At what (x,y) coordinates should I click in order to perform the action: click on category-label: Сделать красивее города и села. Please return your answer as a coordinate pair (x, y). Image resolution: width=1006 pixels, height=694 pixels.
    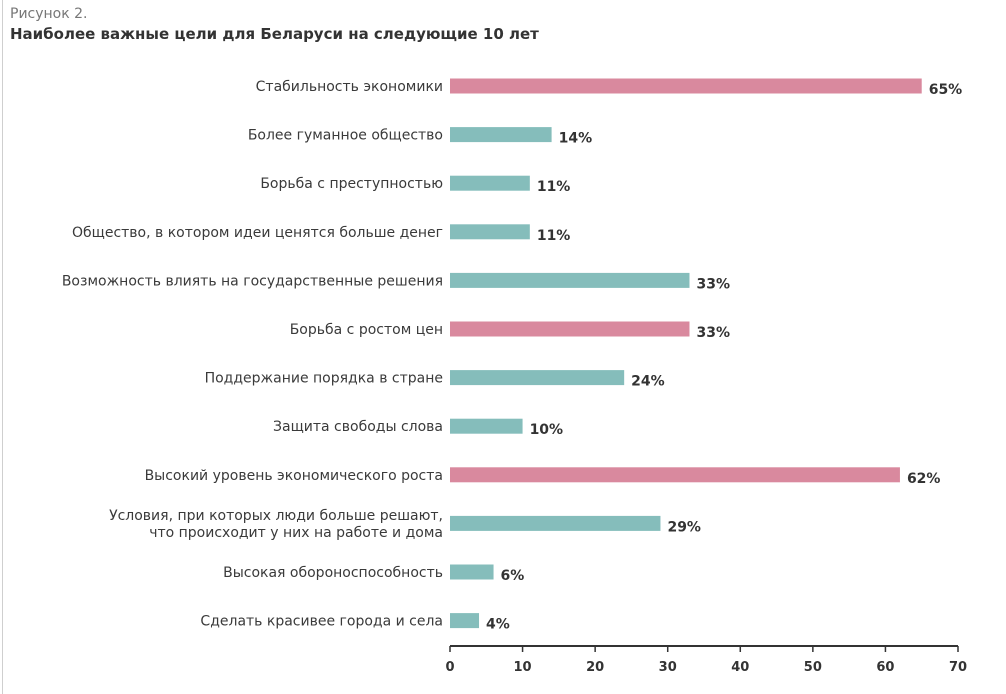
    Looking at the image, I should click on (321, 622).